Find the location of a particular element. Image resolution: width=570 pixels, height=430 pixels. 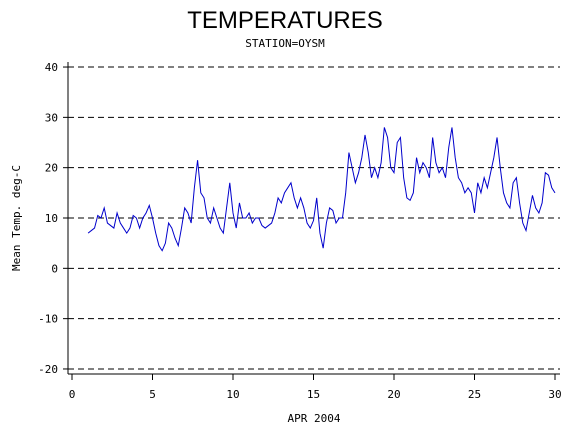

y-tick-label: -10 is located at coordinates (48, 319).